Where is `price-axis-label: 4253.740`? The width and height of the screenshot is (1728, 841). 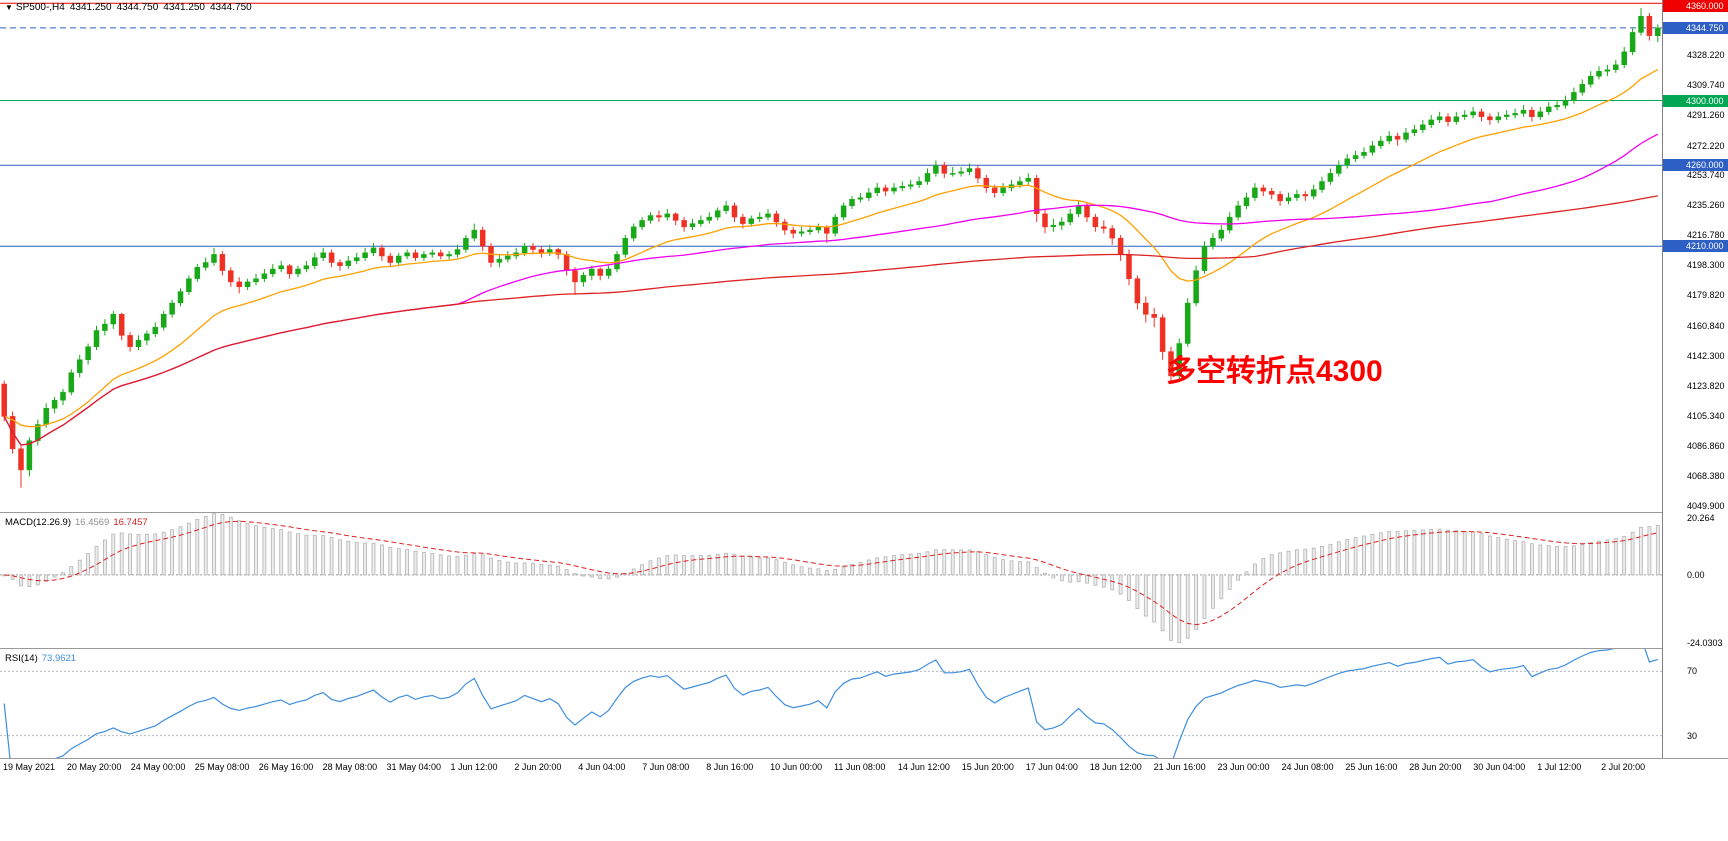
price-axis-label: 4253.740 is located at coordinates (1706, 175).